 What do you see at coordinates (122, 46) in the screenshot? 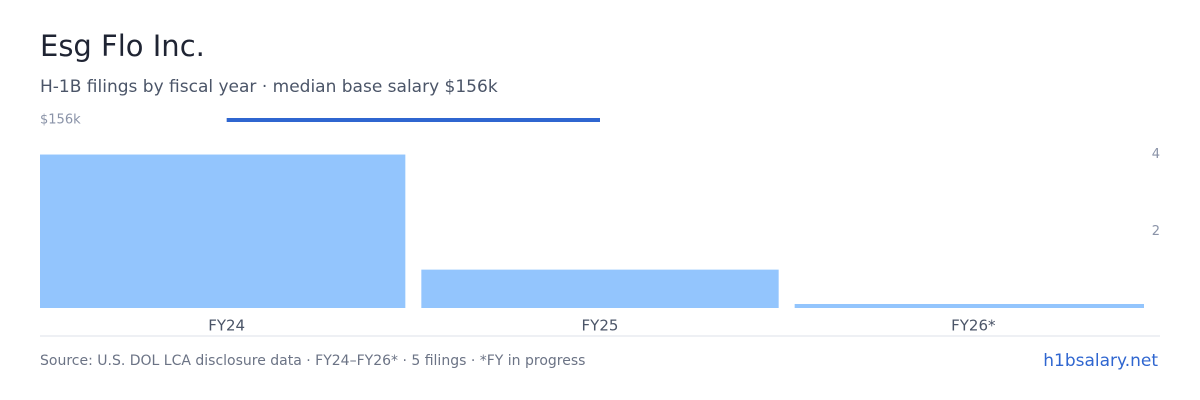
I see `chart-title: Esg Flo Inc.` at bounding box center [122, 46].